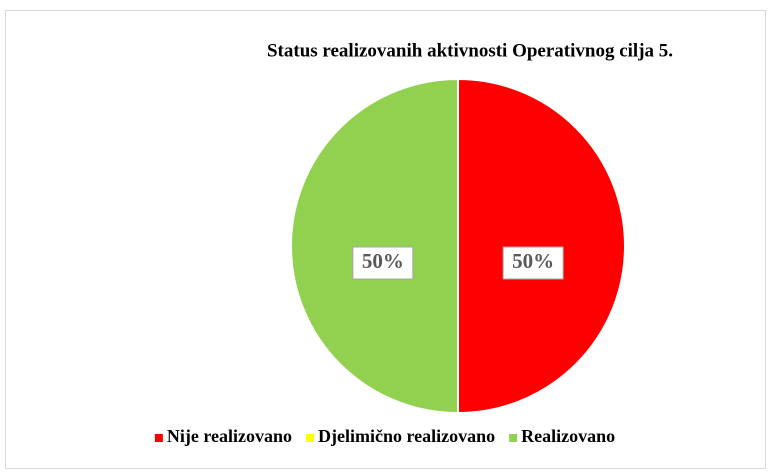 The height and width of the screenshot is (474, 772). Describe the element at coordinates (229, 436) in the screenshot. I see `legend-label: Nije realizovano` at that location.